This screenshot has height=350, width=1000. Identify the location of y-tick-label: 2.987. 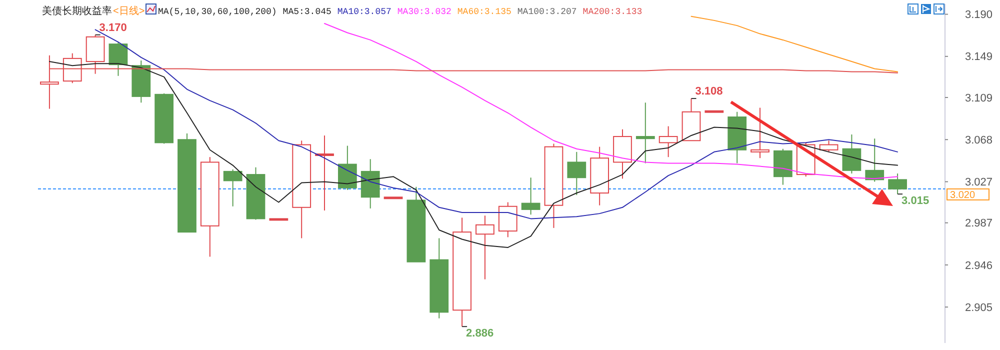
(979, 224).